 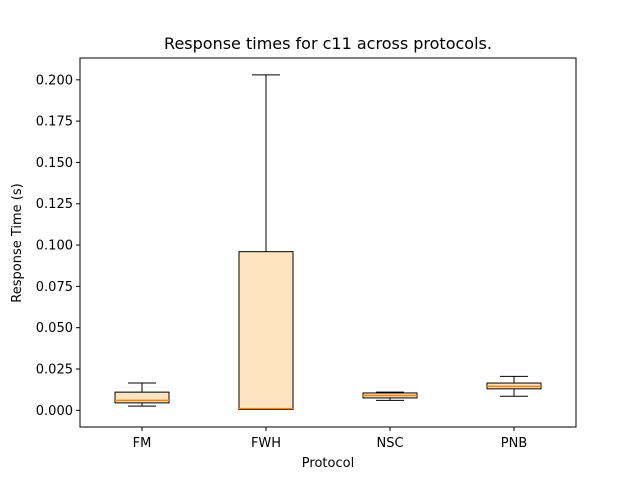 I want to click on y-tick-label: 0.025, so click(x=54, y=369).